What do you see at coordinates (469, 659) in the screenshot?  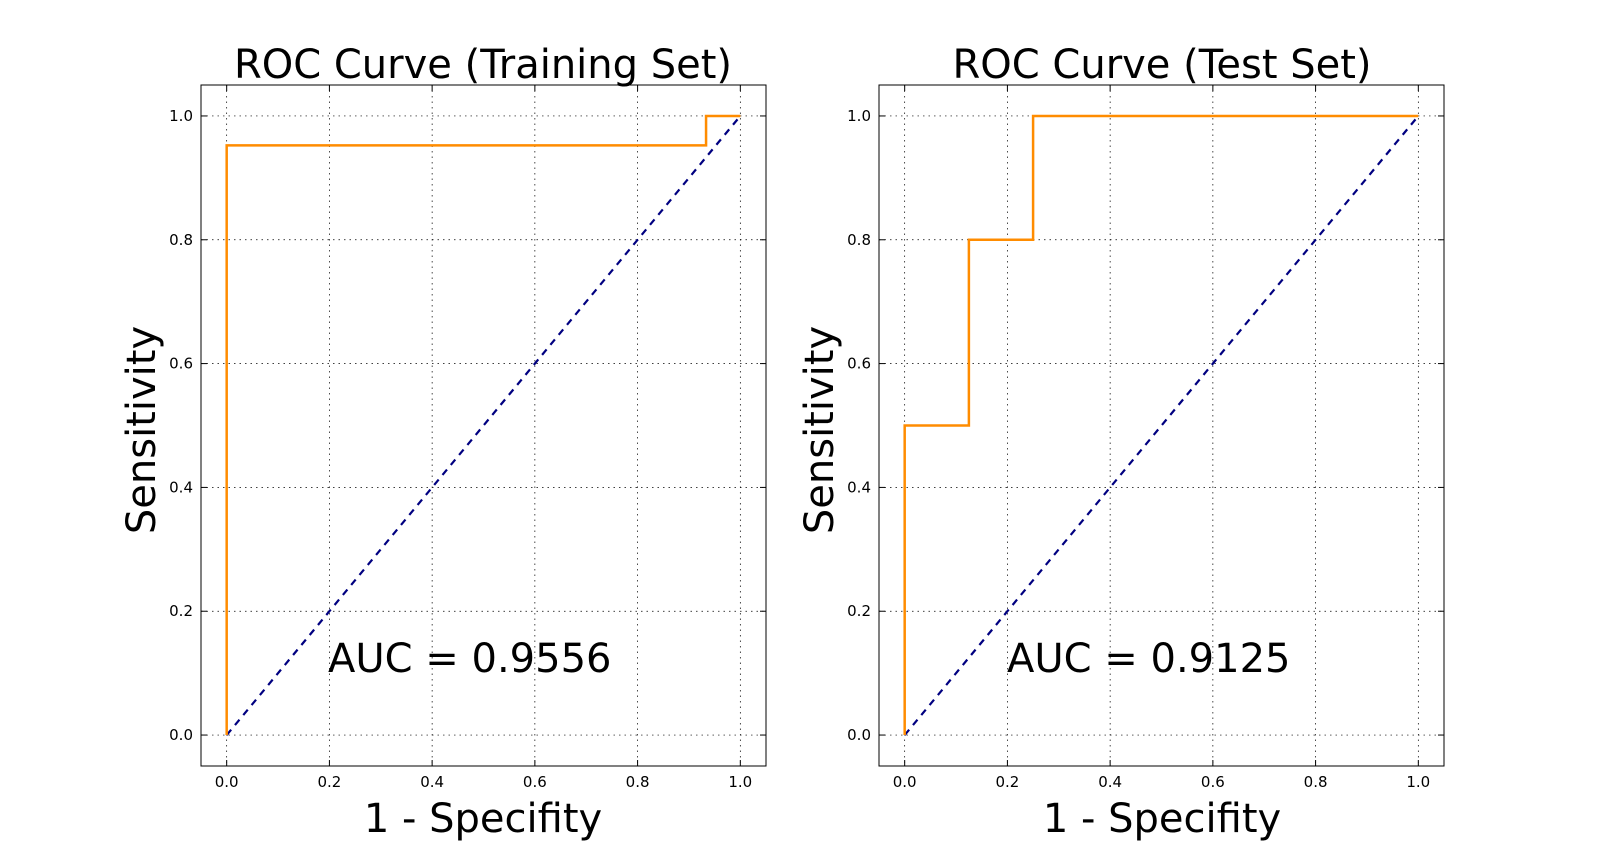 I see `auc-annotation: AUC = 0.9556` at bounding box center [469, 659].